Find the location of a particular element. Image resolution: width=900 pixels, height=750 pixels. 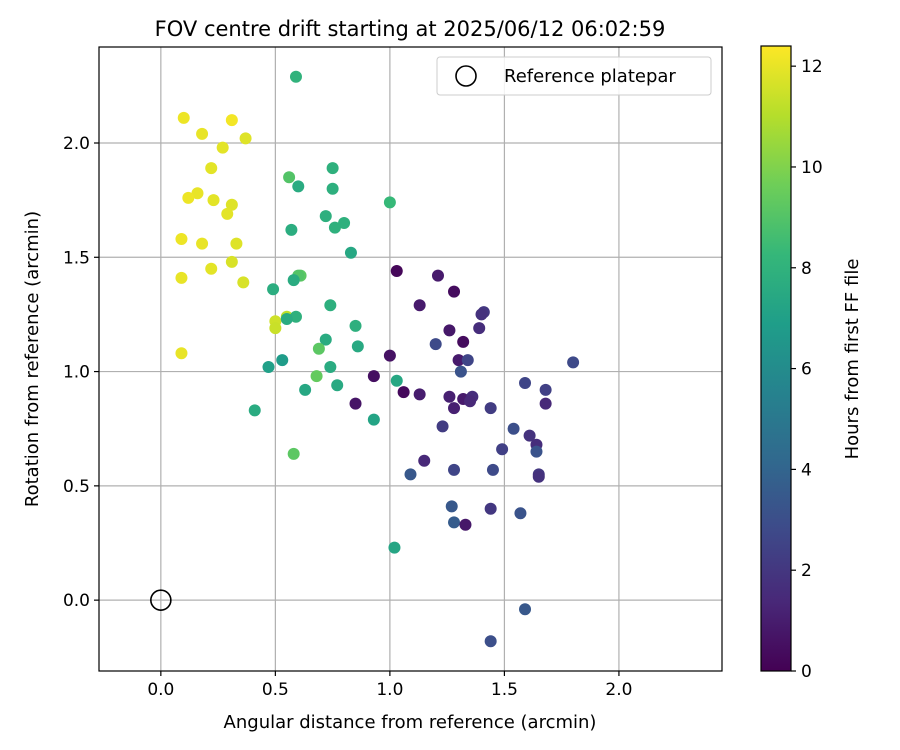

colorbar-tick-label: 12 is located at coordinates (812, 67).